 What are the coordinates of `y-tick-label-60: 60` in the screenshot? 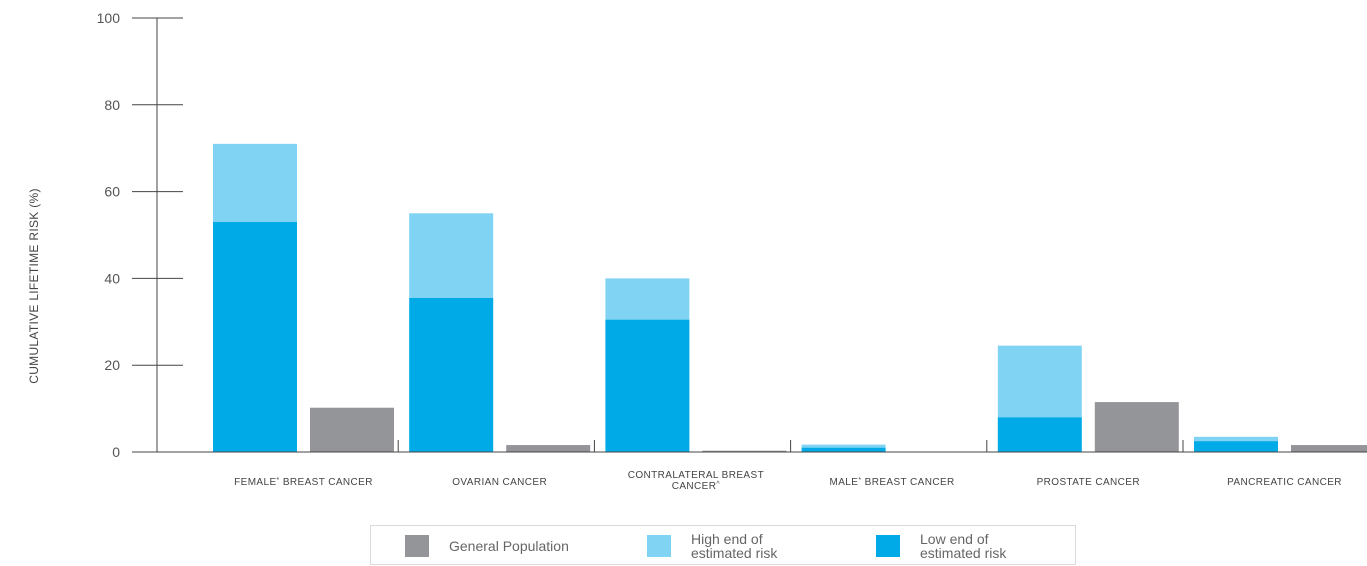 It's located at (112, 192).